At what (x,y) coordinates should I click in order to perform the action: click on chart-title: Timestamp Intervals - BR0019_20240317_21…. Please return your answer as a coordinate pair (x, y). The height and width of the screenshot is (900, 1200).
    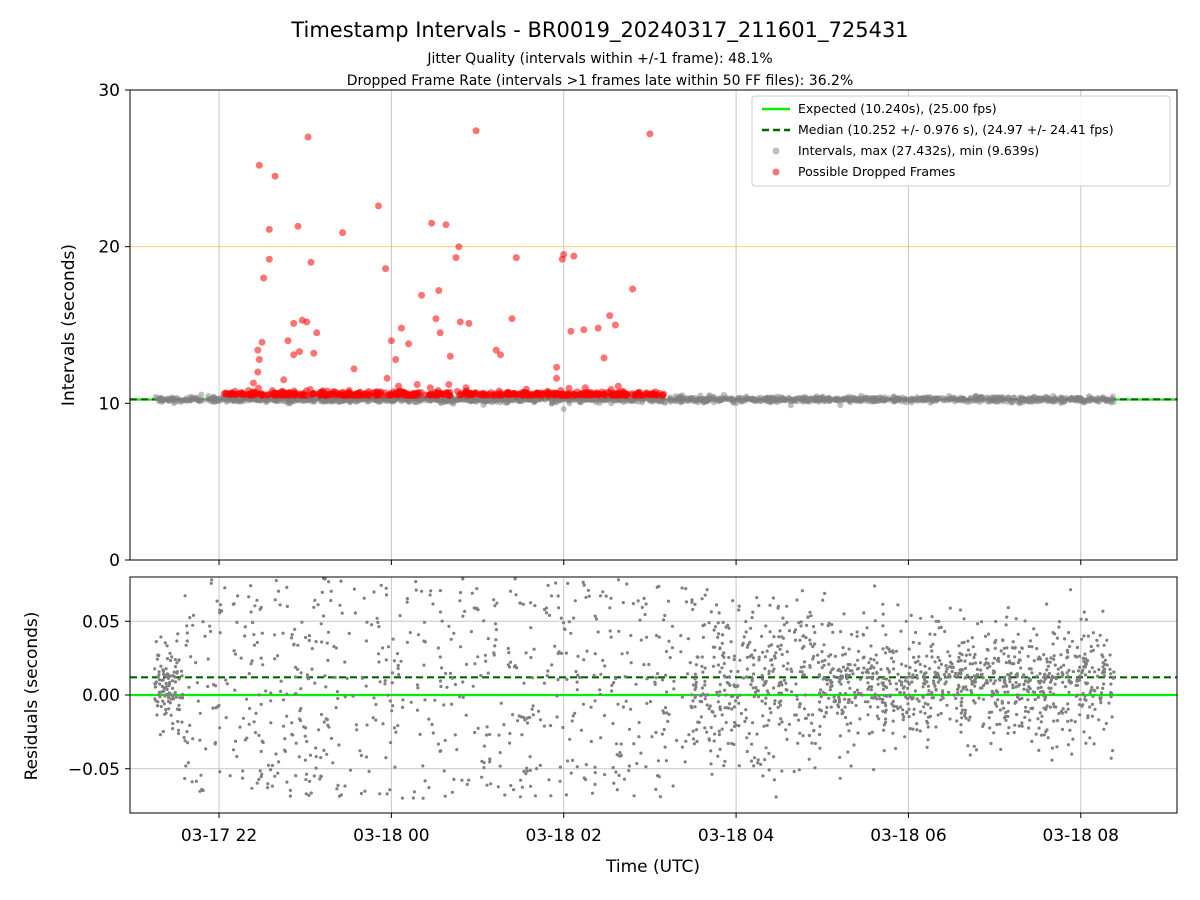
    Looking at the image, I should click on (599, 30).